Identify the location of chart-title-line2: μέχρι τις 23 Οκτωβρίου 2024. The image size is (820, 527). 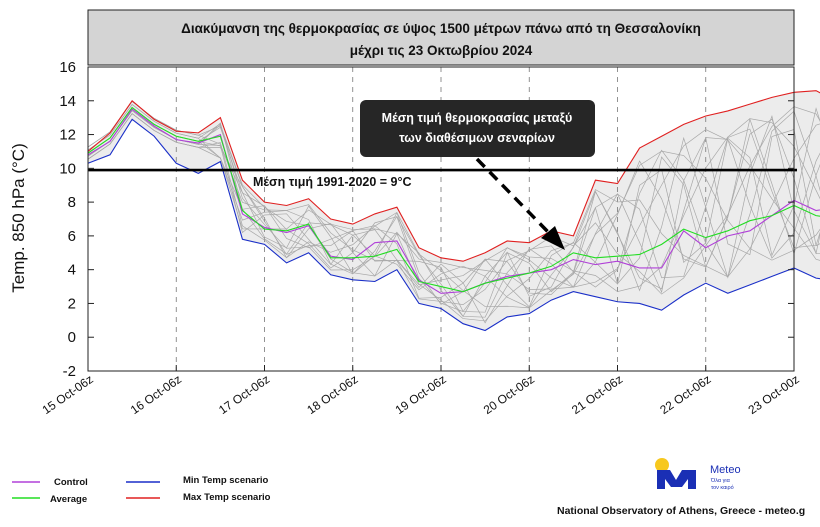
(441, 50).